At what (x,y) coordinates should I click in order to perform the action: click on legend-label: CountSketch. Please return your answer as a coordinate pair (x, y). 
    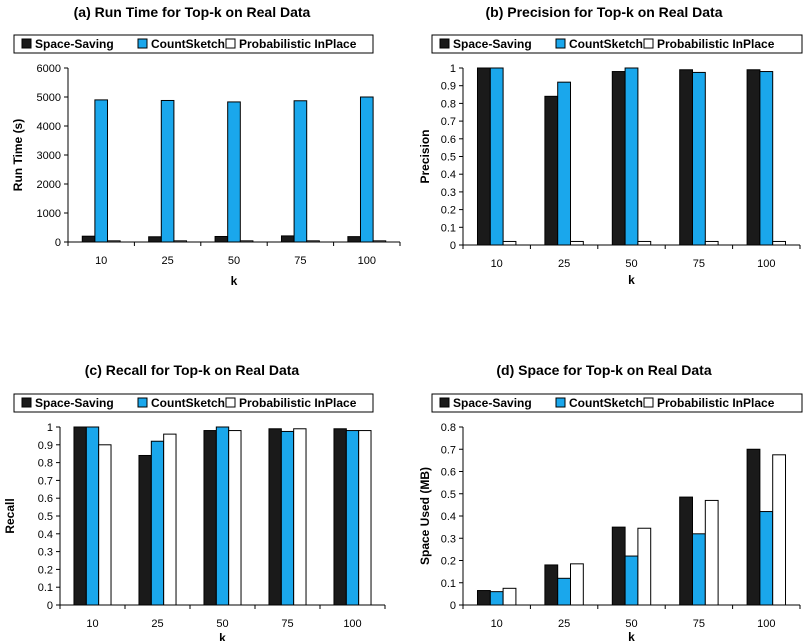
    Looking at the image, I should click on (606, 403).